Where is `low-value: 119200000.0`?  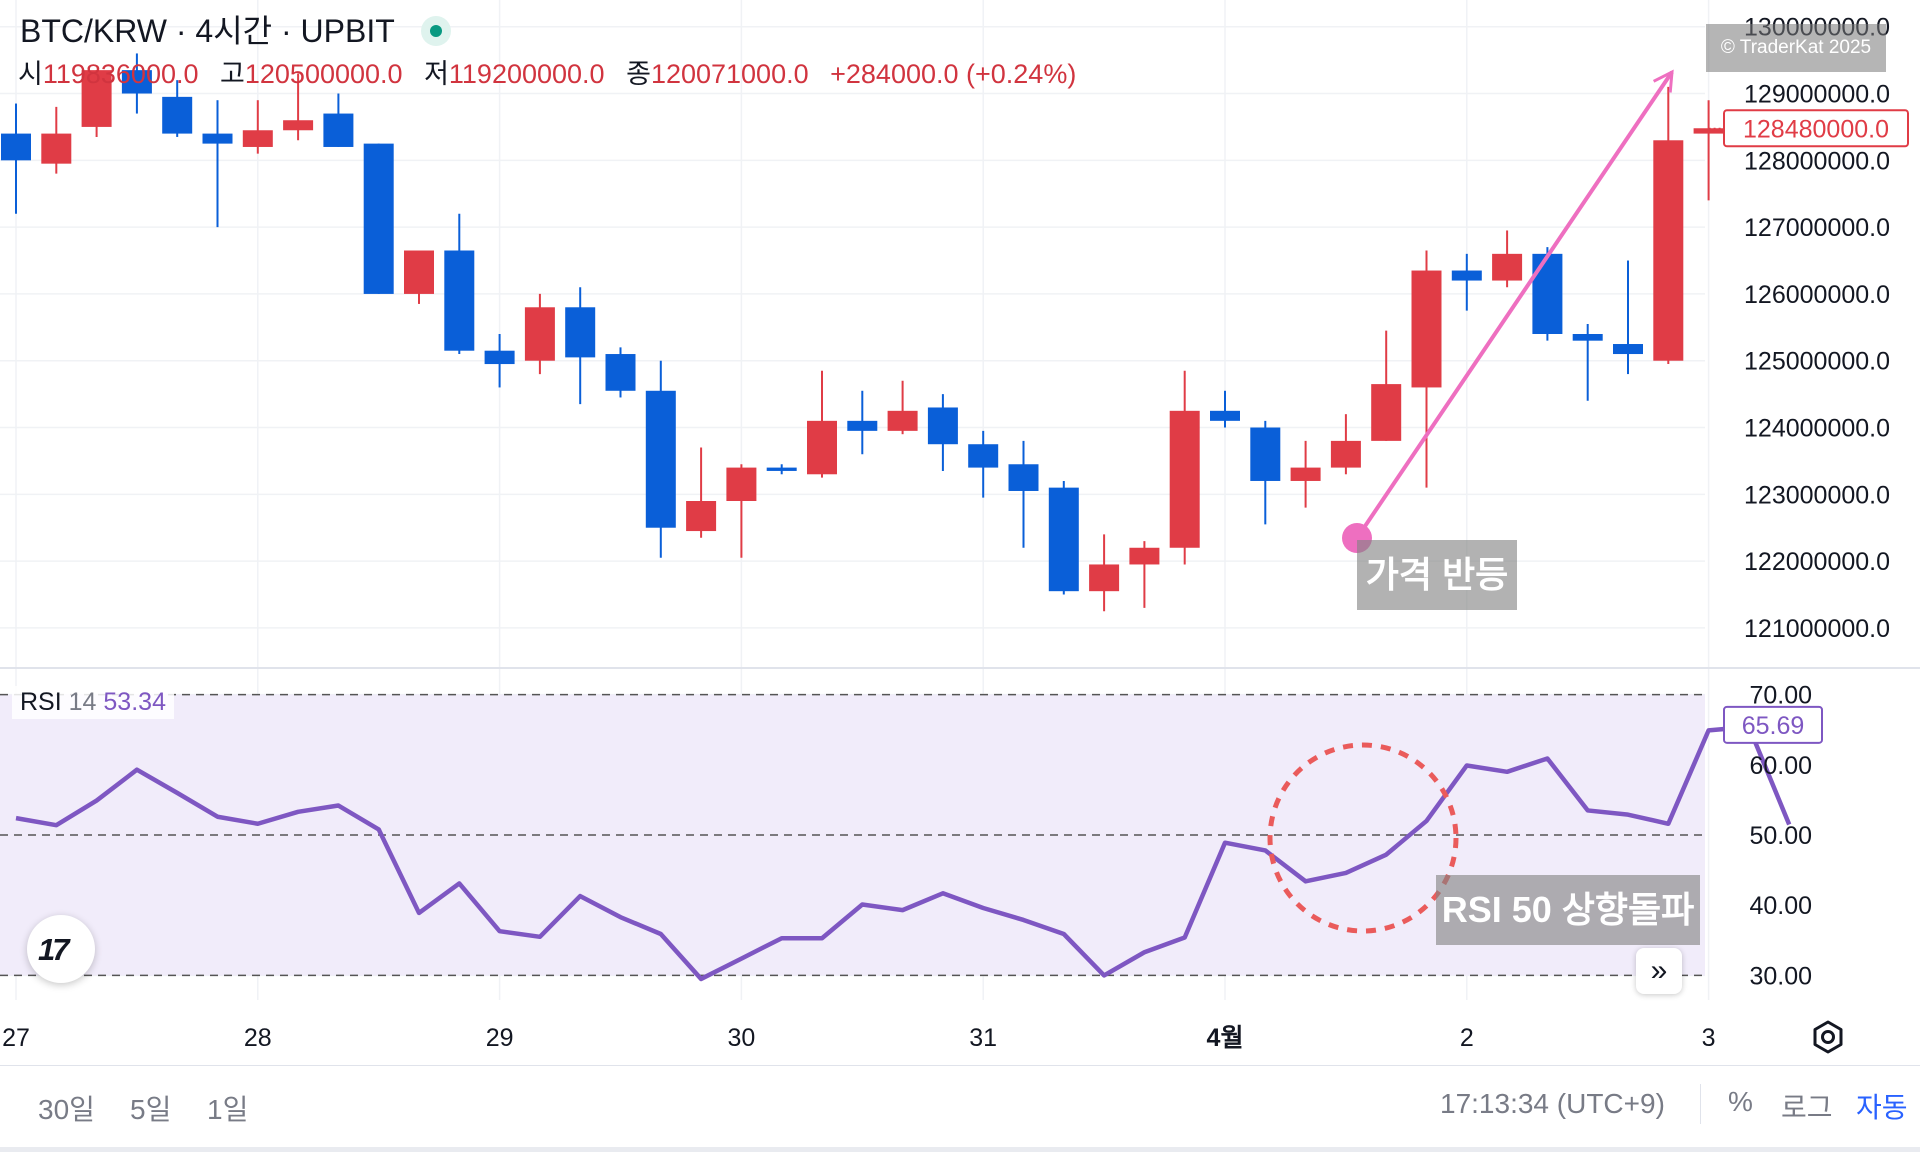 low-value: 119200000.0 is located at coordinates (526, 74).